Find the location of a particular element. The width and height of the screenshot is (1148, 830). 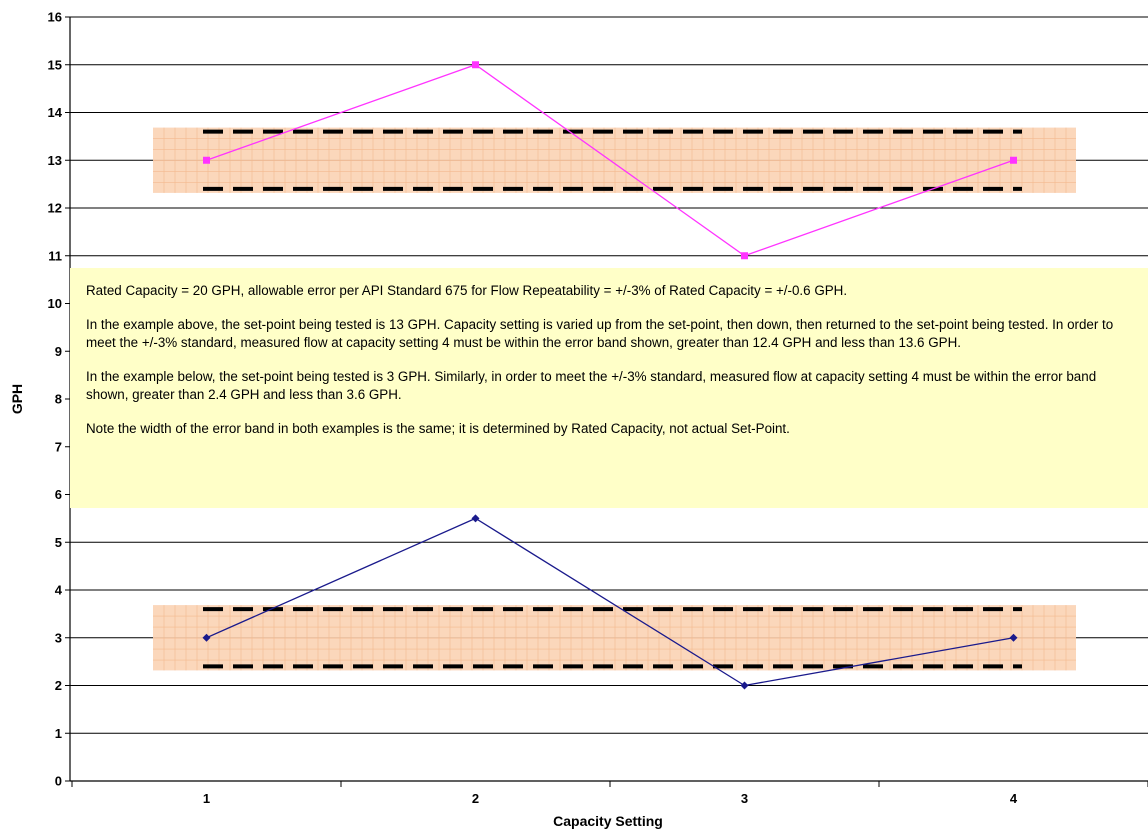

x-tick-label: 2 is located at coordinates (475, 798).